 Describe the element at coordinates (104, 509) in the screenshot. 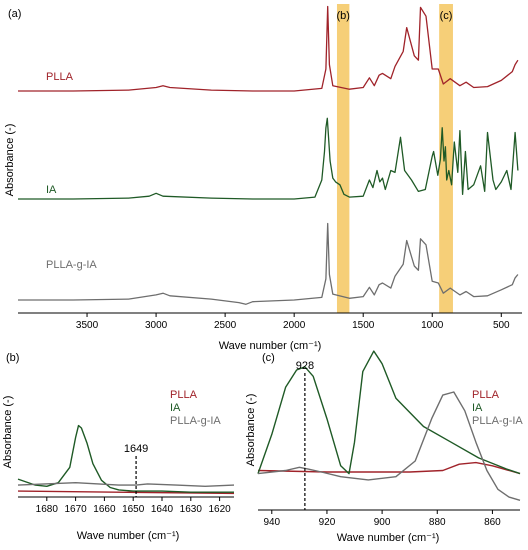

I see `panel-b-tick-label-1660: 1660` at that location.